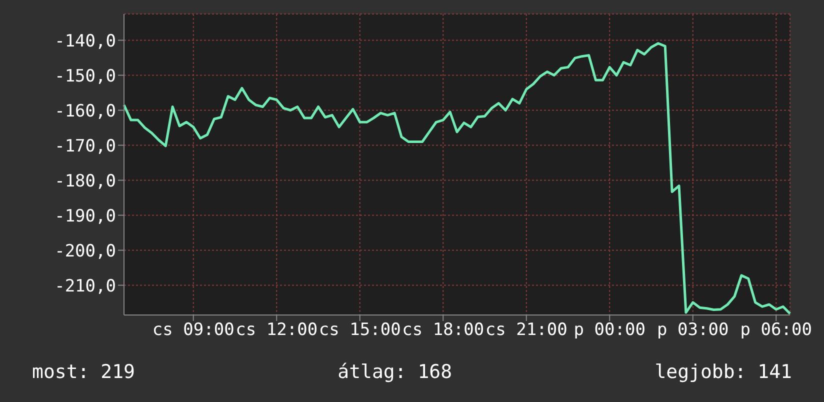  What do you see at coordinates (83, 372) in the screenshot?
I see `text: most: 219` at bounding box center [83, 372].